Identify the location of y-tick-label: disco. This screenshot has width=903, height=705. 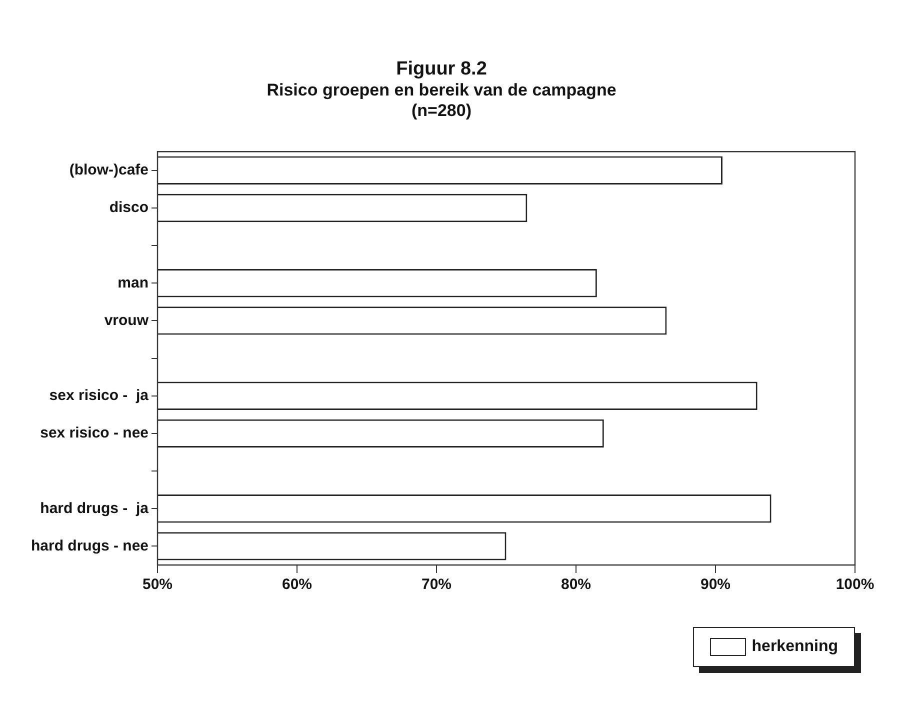
(129, 207).